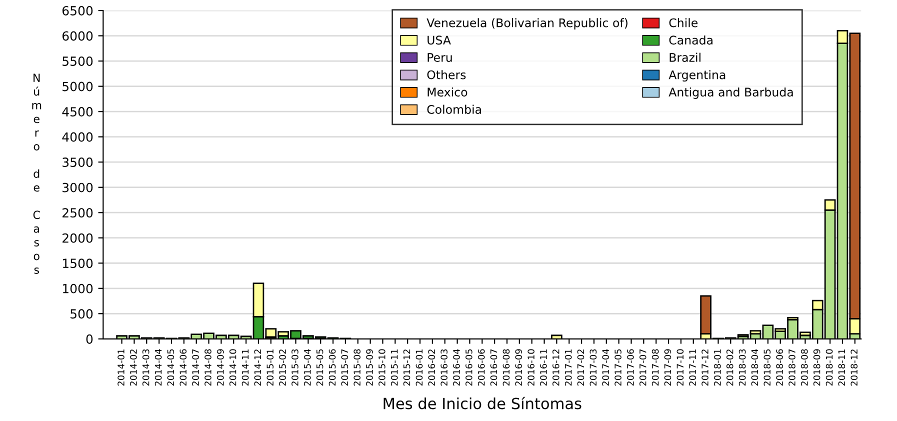 The image size is (897, 421). What do you see at coordinates (282, 368) in the screenshot?
I see `x-tick-label: 2015-02` at bounding box center [282, 368].